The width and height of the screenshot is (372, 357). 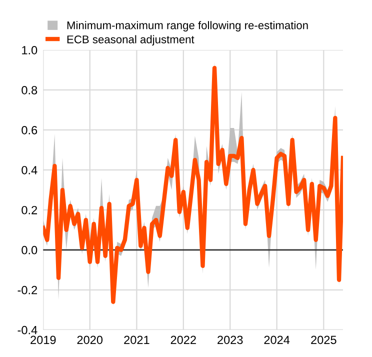 I want to click on x-tick-label: 2022, so click(x=183, y=340).